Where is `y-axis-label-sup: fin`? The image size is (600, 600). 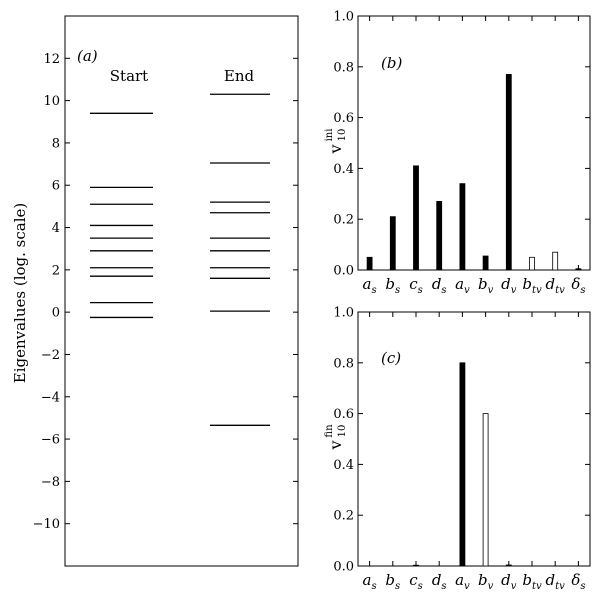 y-axis-label-sup: fin is located at coordinates (329, 431).